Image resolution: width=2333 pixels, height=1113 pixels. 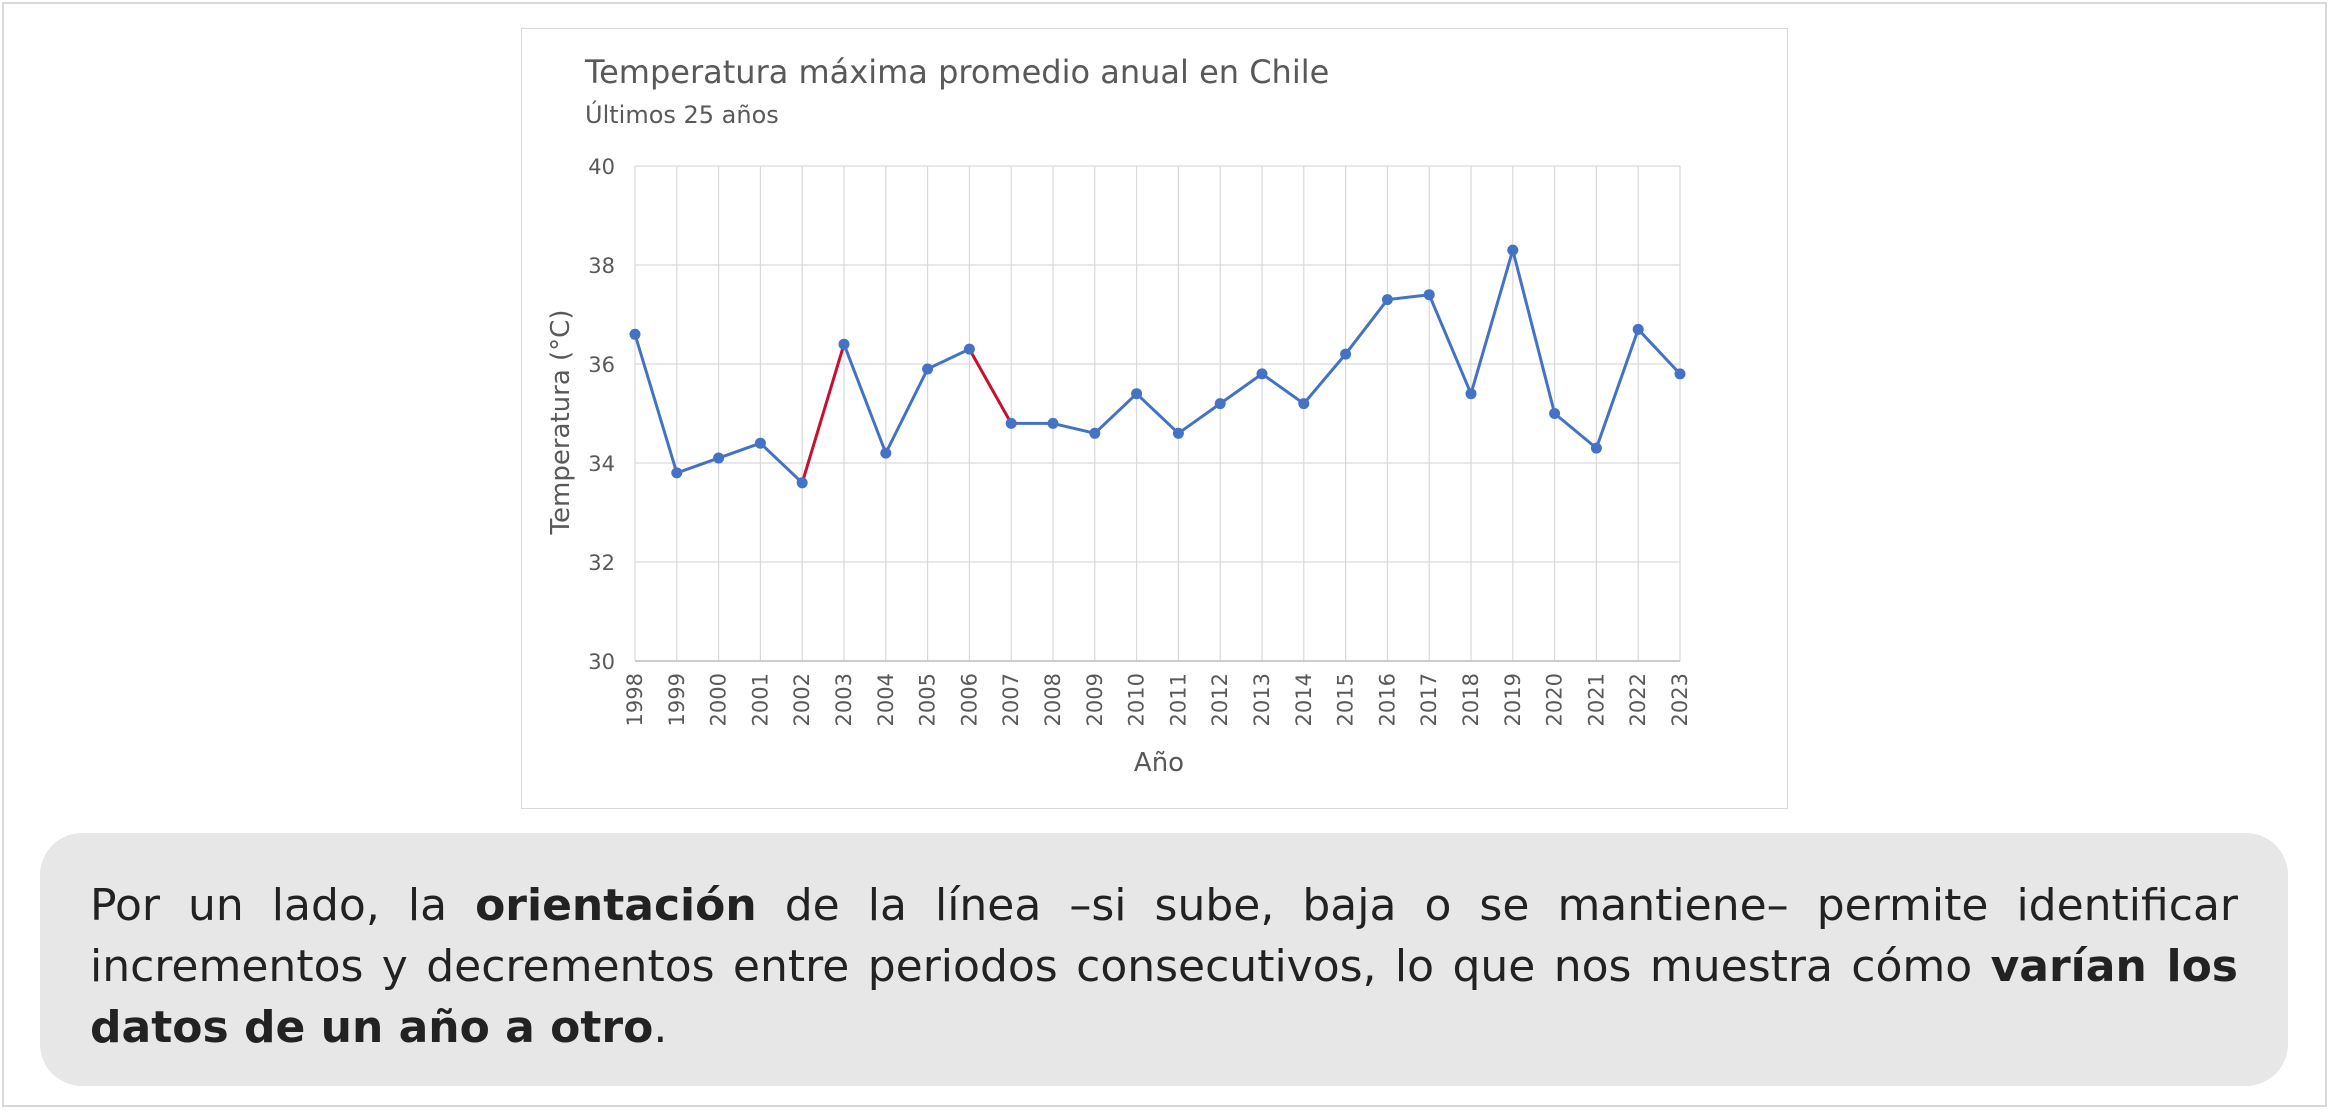 What do you see at coordinates (1095, 699) in the screenshot?
I see `x-tick-label: 2009` at bounding box center [1095, 699].